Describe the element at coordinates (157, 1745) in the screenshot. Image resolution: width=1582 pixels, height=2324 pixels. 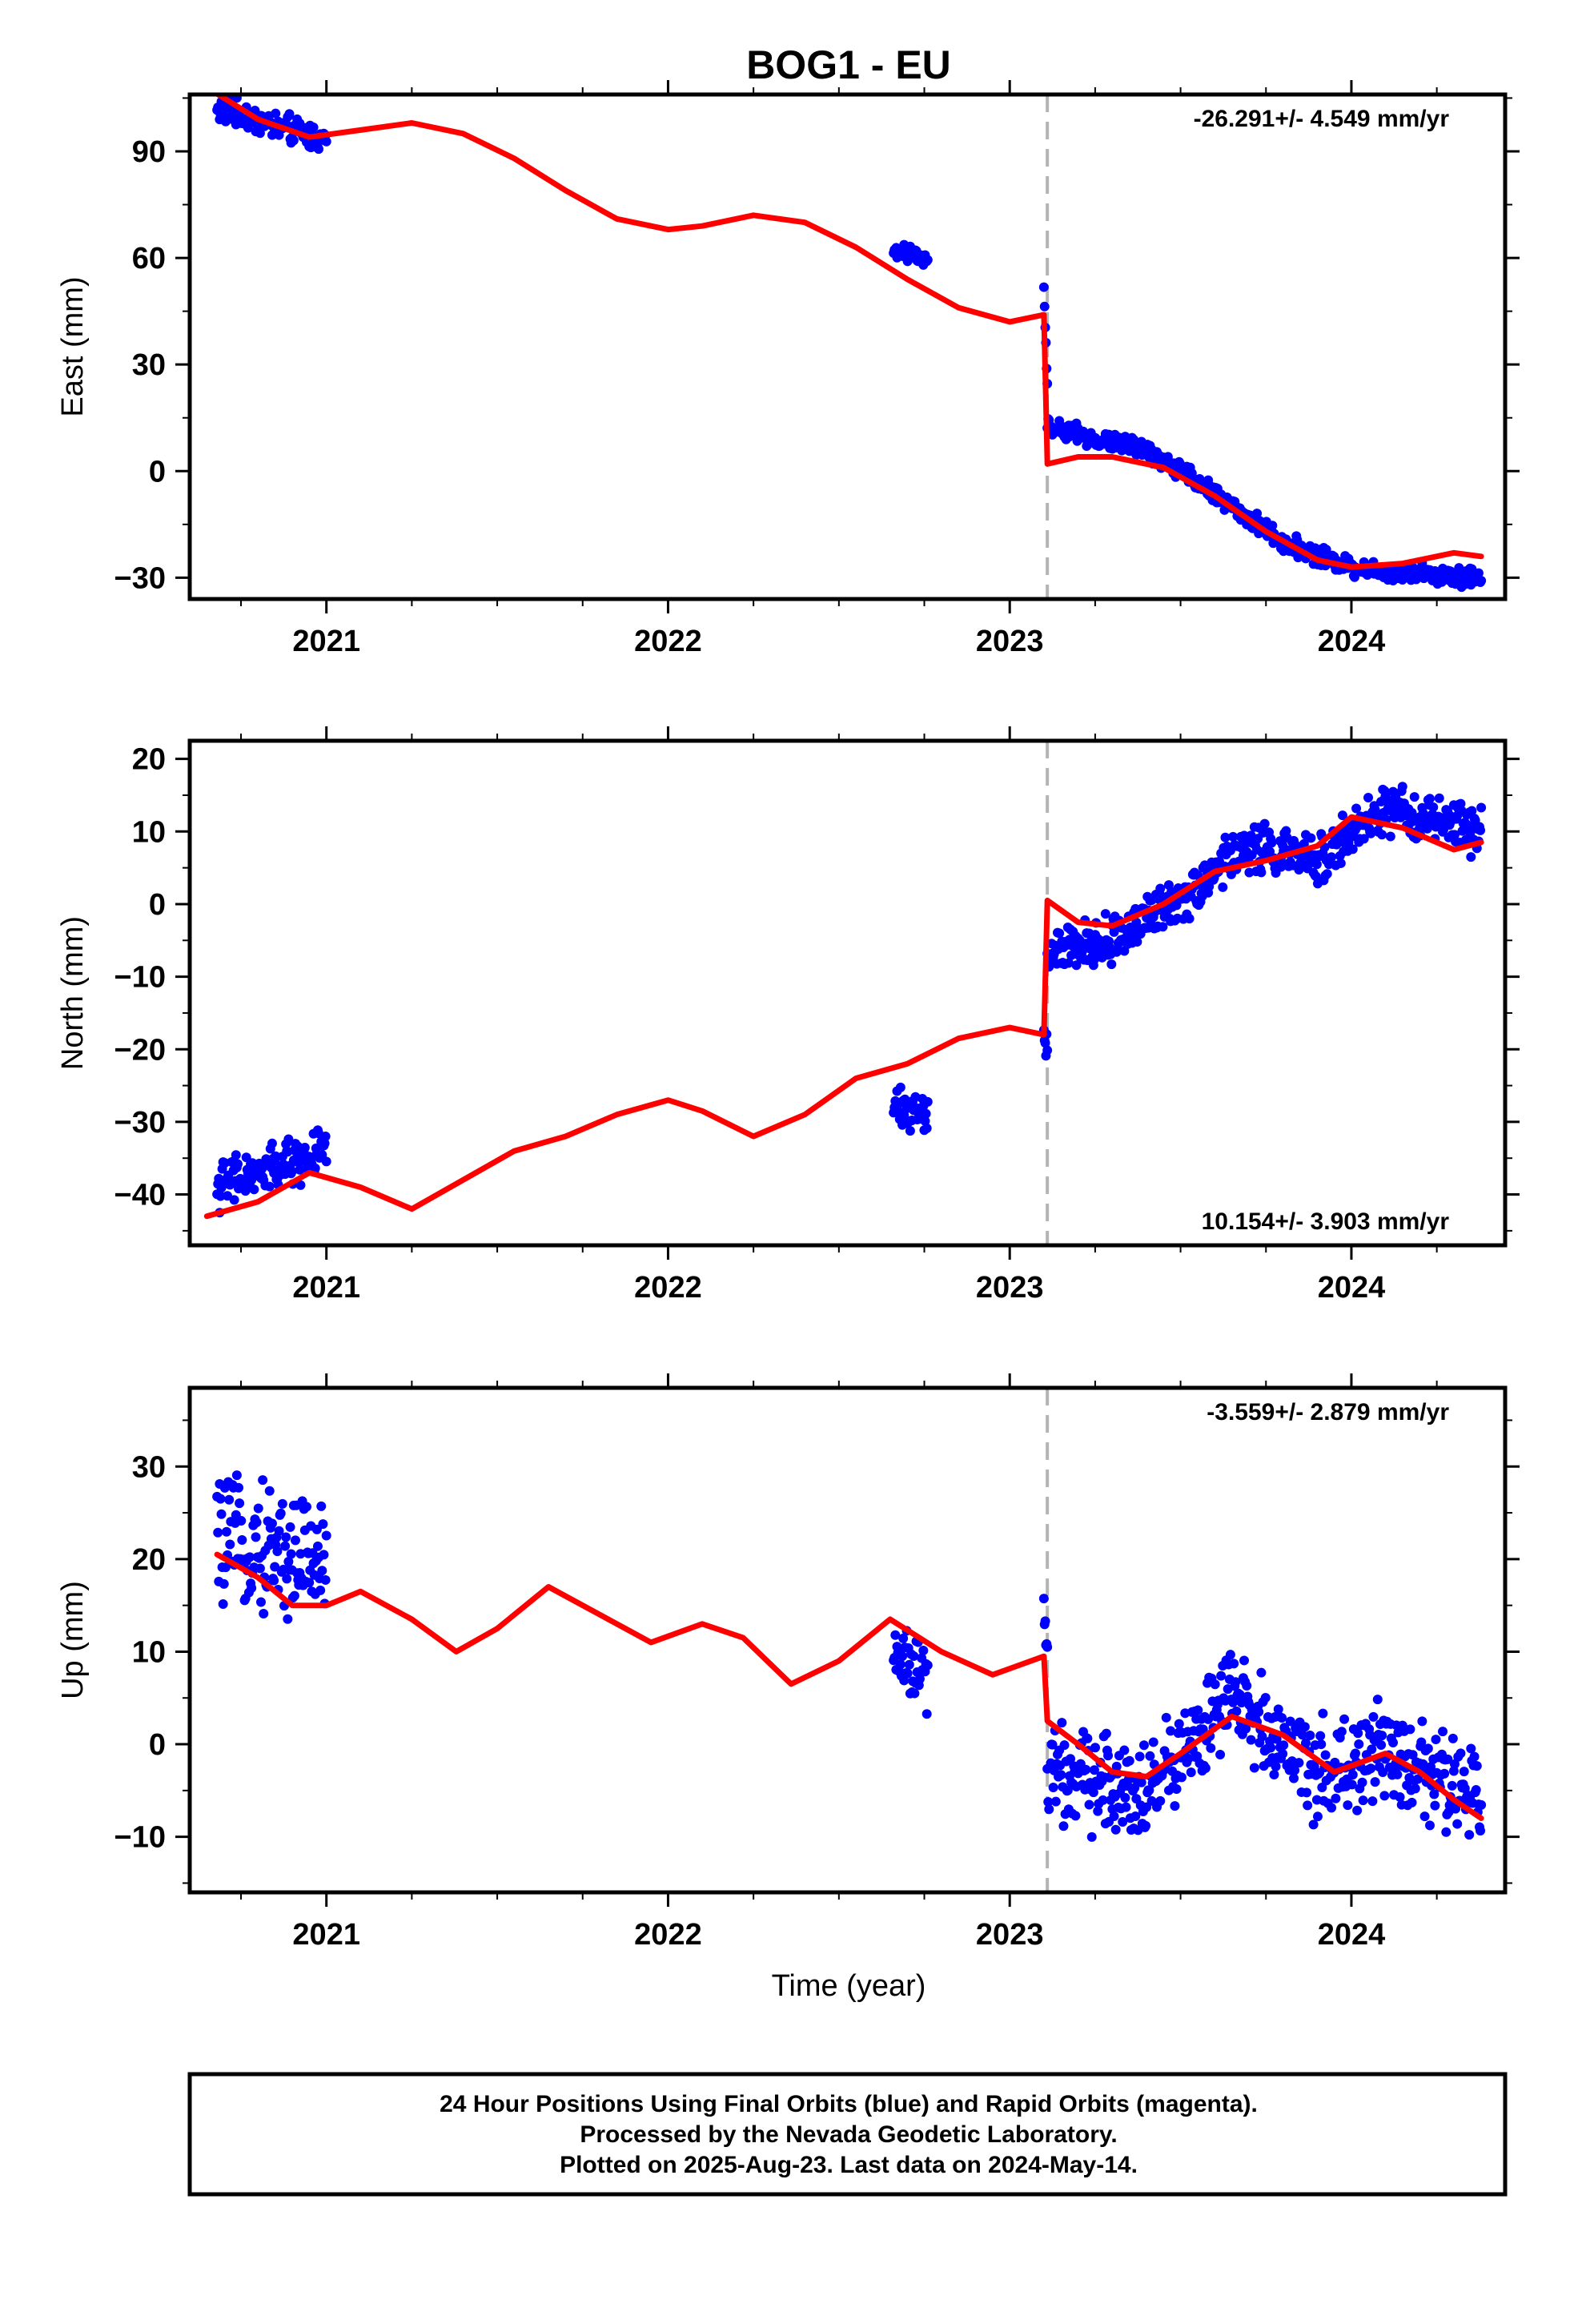
I see `up-y-tick-label: 0` at that location.